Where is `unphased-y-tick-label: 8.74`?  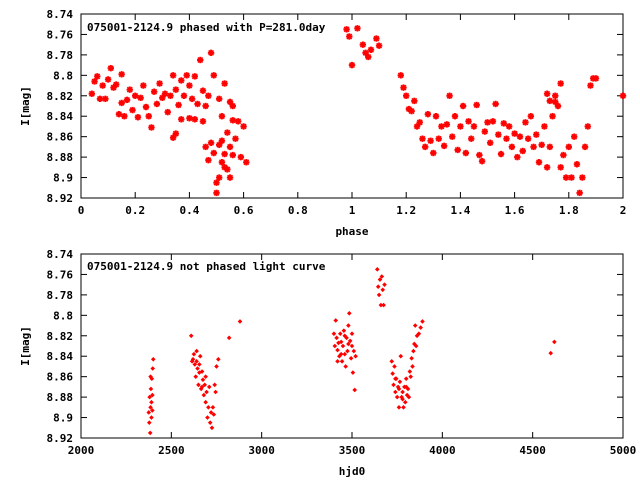
unphased-y-tick-label: 8.74 is located at coordinates (60, 254).